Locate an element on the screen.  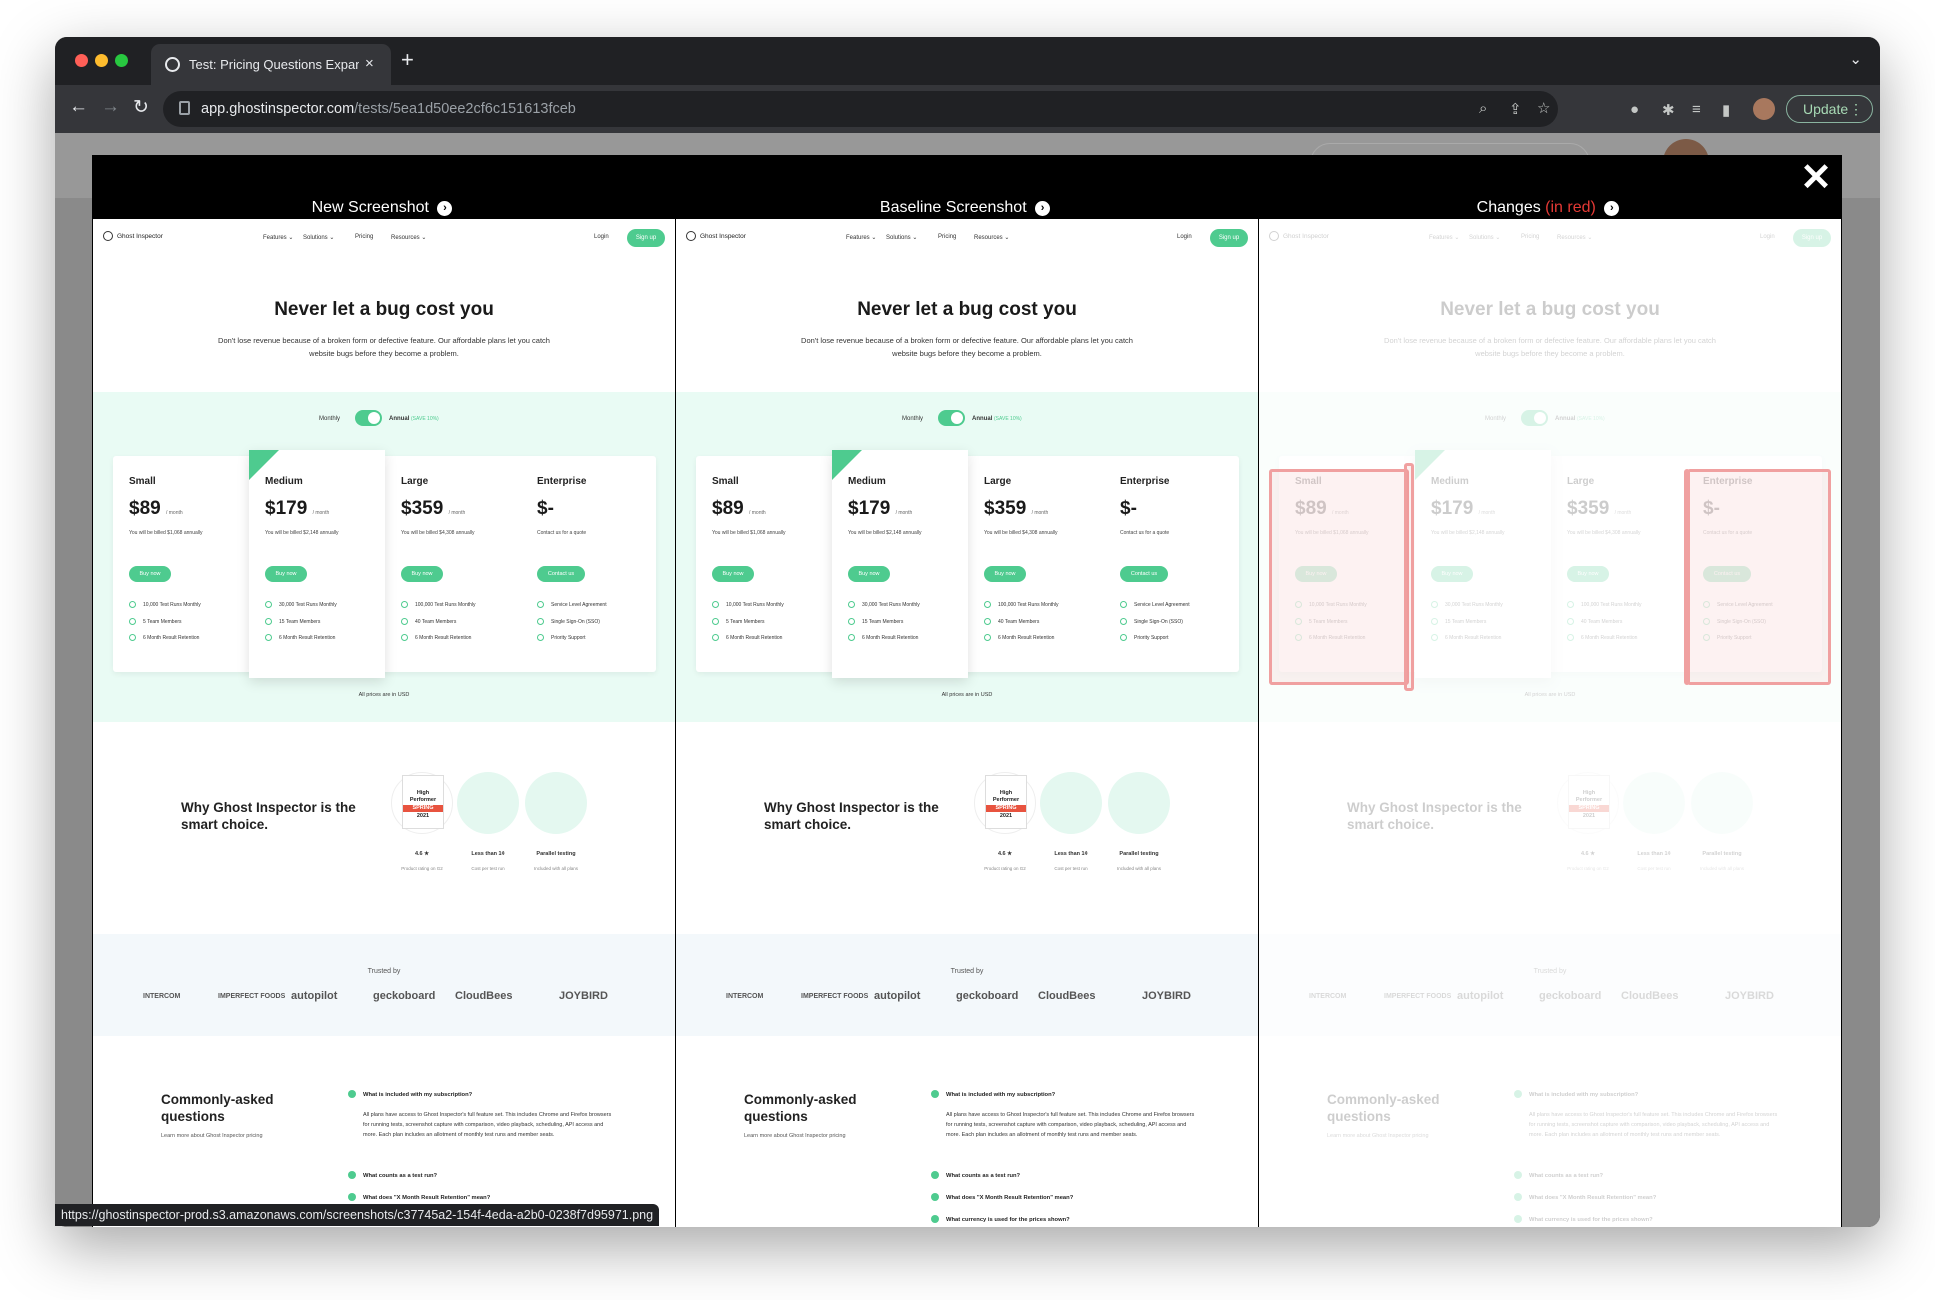
bookmark-star-icon: ☆ is located at coordinates (1544, 108).